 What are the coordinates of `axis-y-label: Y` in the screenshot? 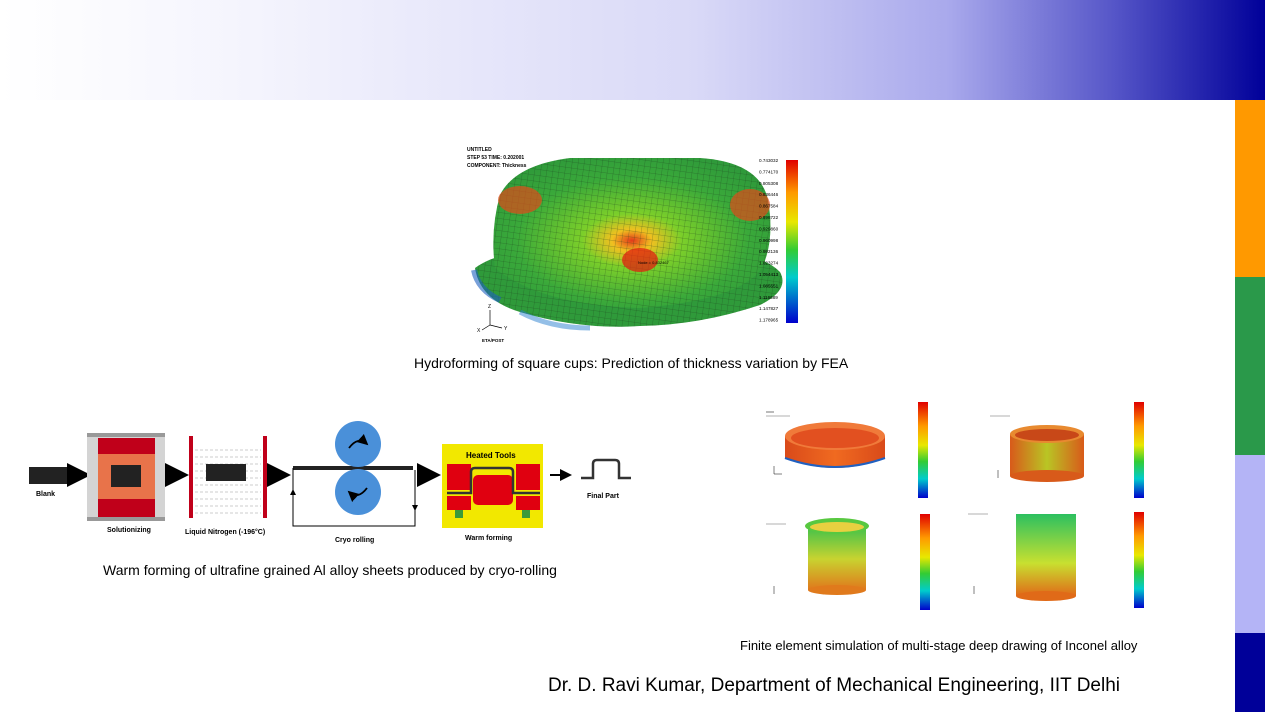 It's located at (506, 329).